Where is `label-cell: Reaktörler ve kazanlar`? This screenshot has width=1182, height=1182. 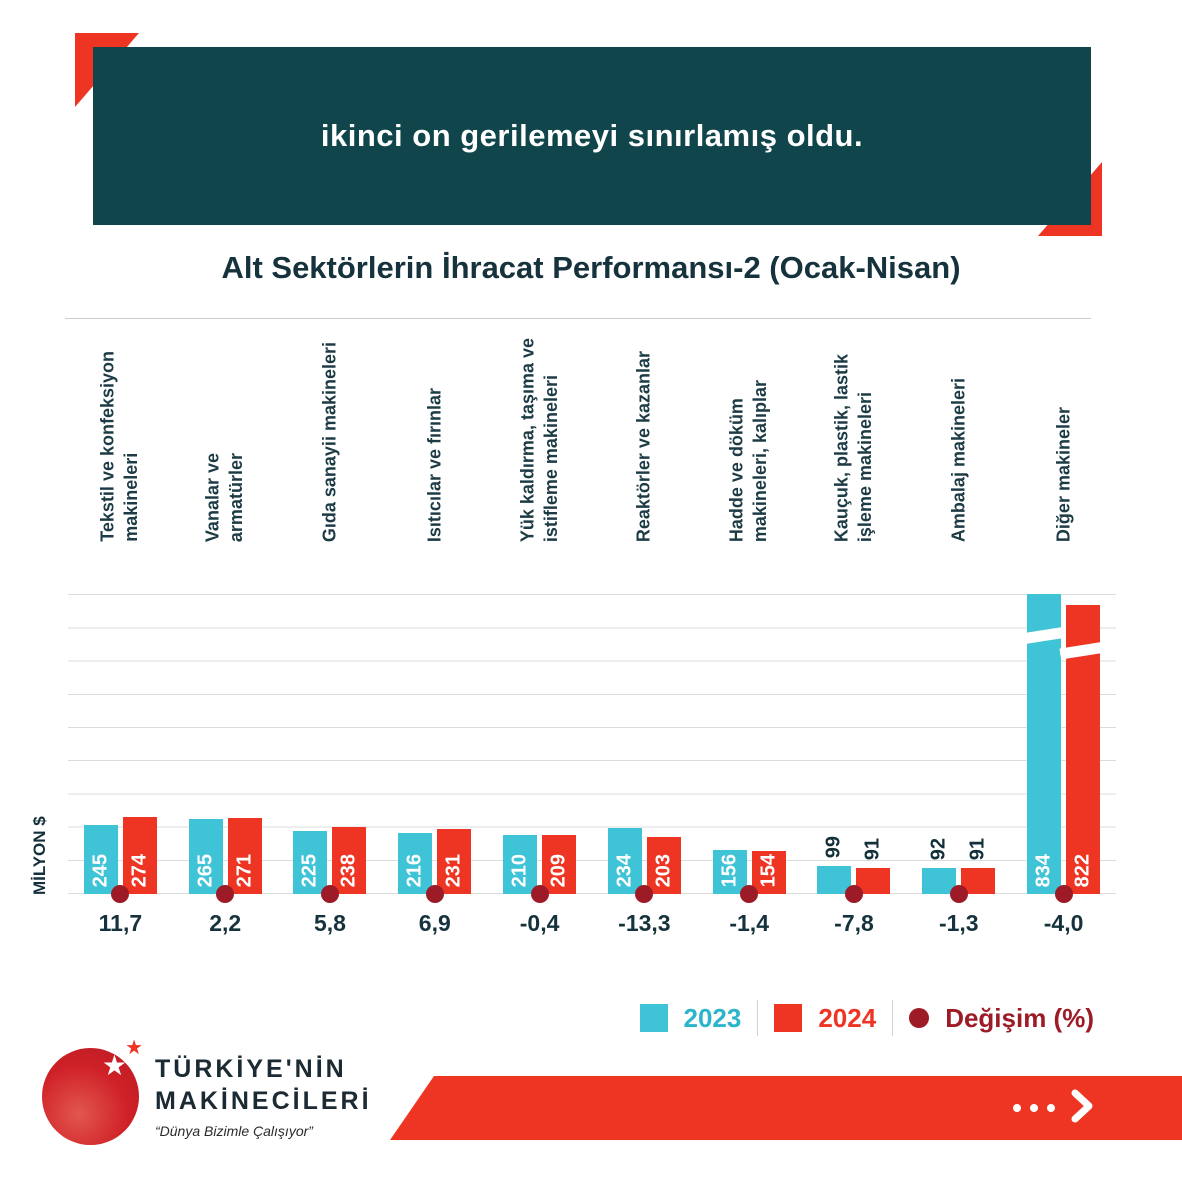
label-cell: Reaktörler ve kazanlar is located at coordinates (644, 437).